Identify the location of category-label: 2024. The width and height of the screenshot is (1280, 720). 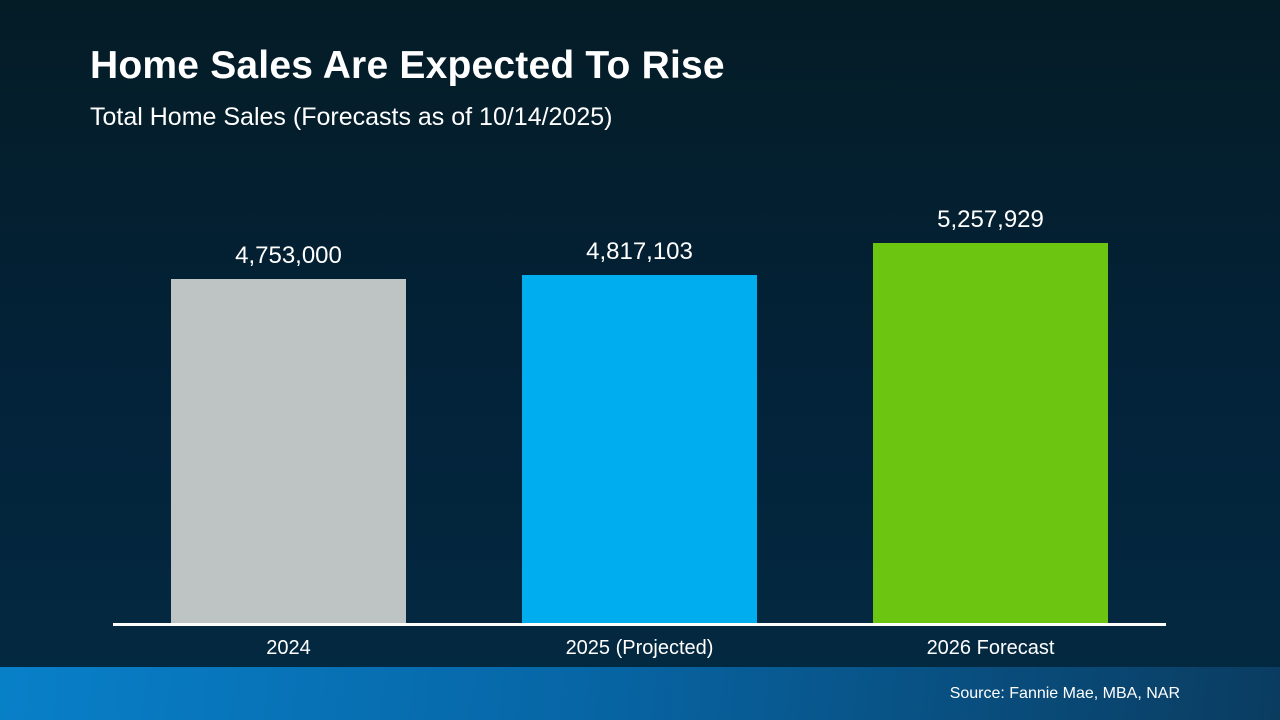
(288, 648).